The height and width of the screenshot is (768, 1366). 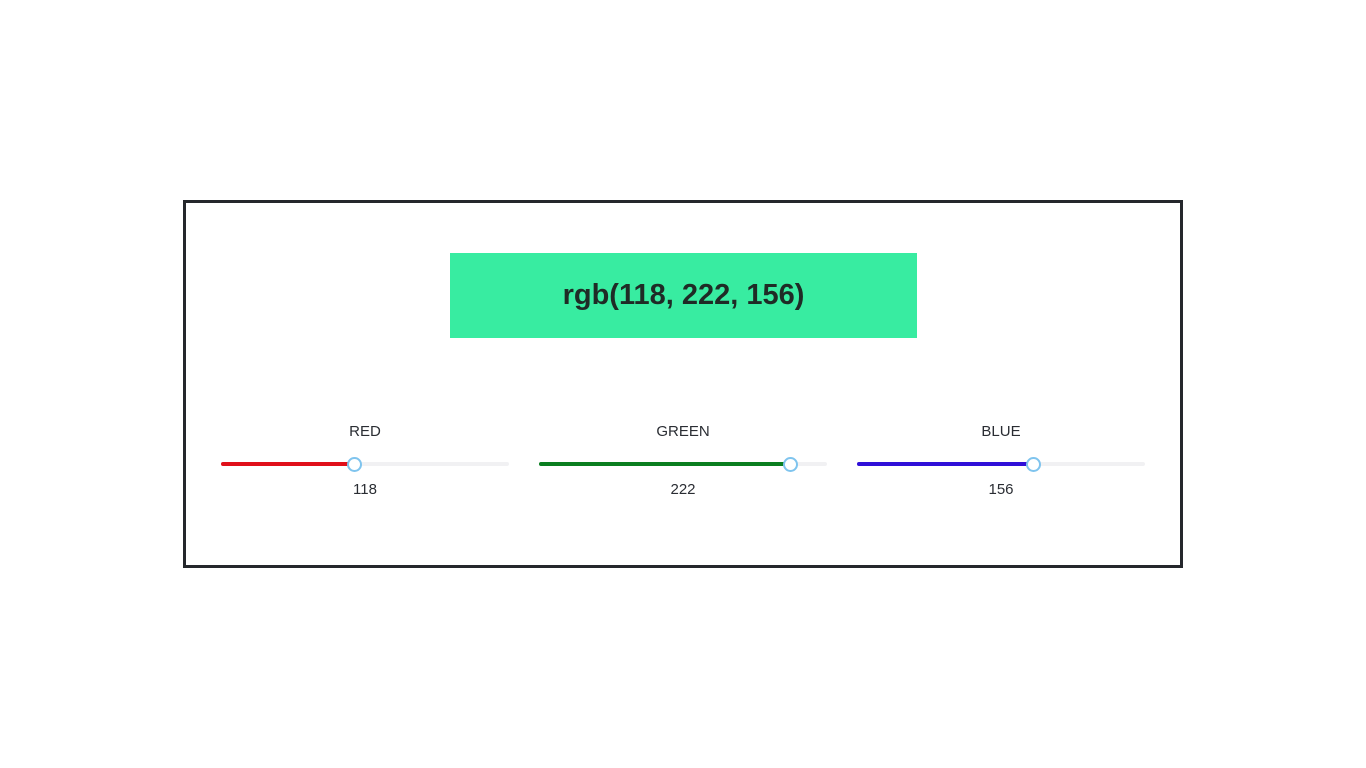 I want to click on green-value: 222, so click(x=683, y=489).